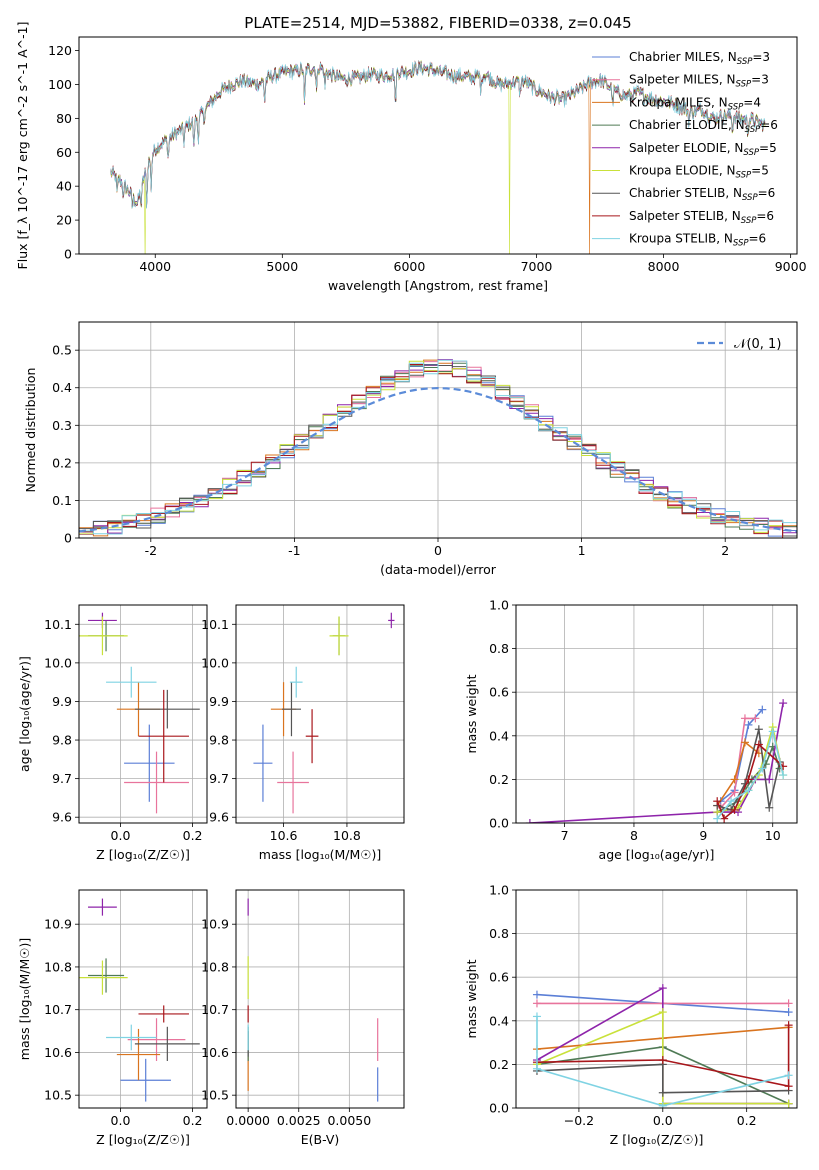 This screenshot has width=819, height=1170. What do you see at coordinates (738, 763) in the screenshot?
I see `weight-line-salpeter-miles` at bounding box center [738, 763].